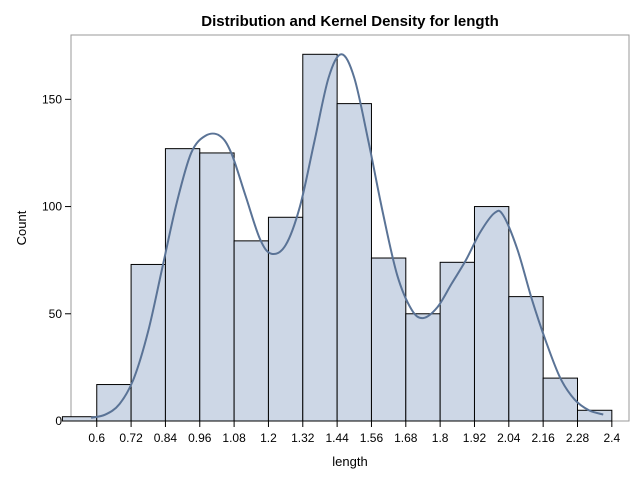  I want to click on x-tick-label-1.44: 1.44, so click(337, 438).